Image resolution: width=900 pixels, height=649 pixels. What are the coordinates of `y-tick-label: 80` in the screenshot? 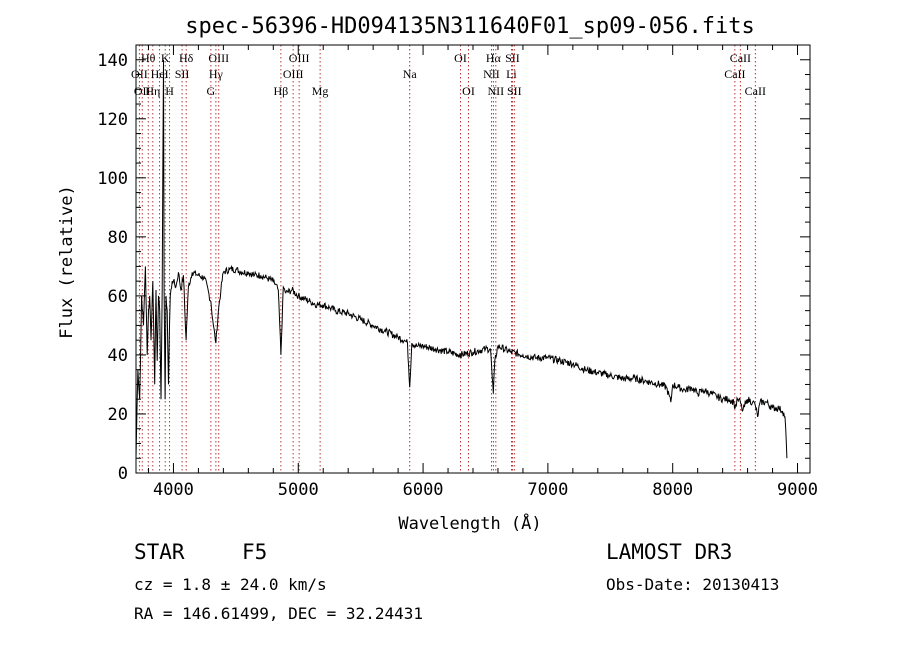 It's located at (118, 238).